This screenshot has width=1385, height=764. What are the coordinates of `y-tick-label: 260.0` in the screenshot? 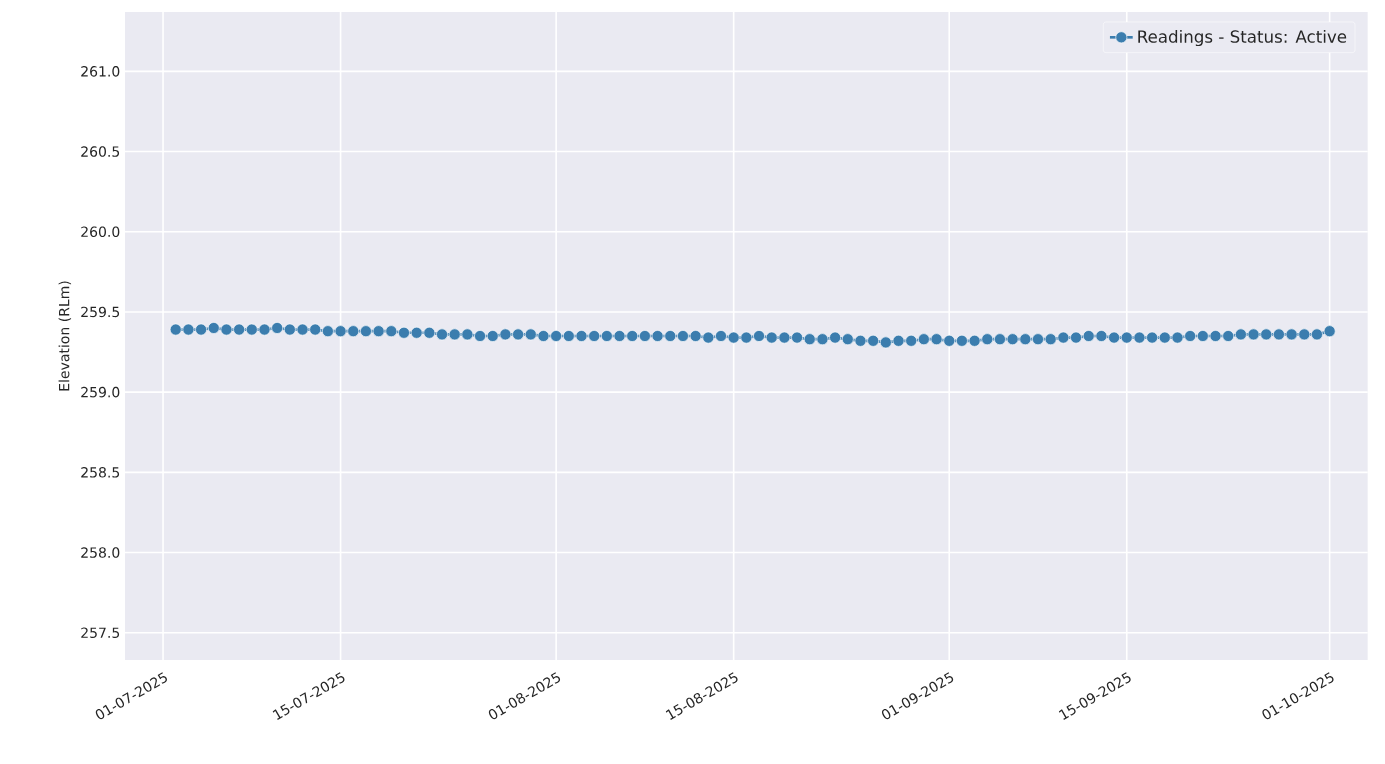 It's located at (100, 232).